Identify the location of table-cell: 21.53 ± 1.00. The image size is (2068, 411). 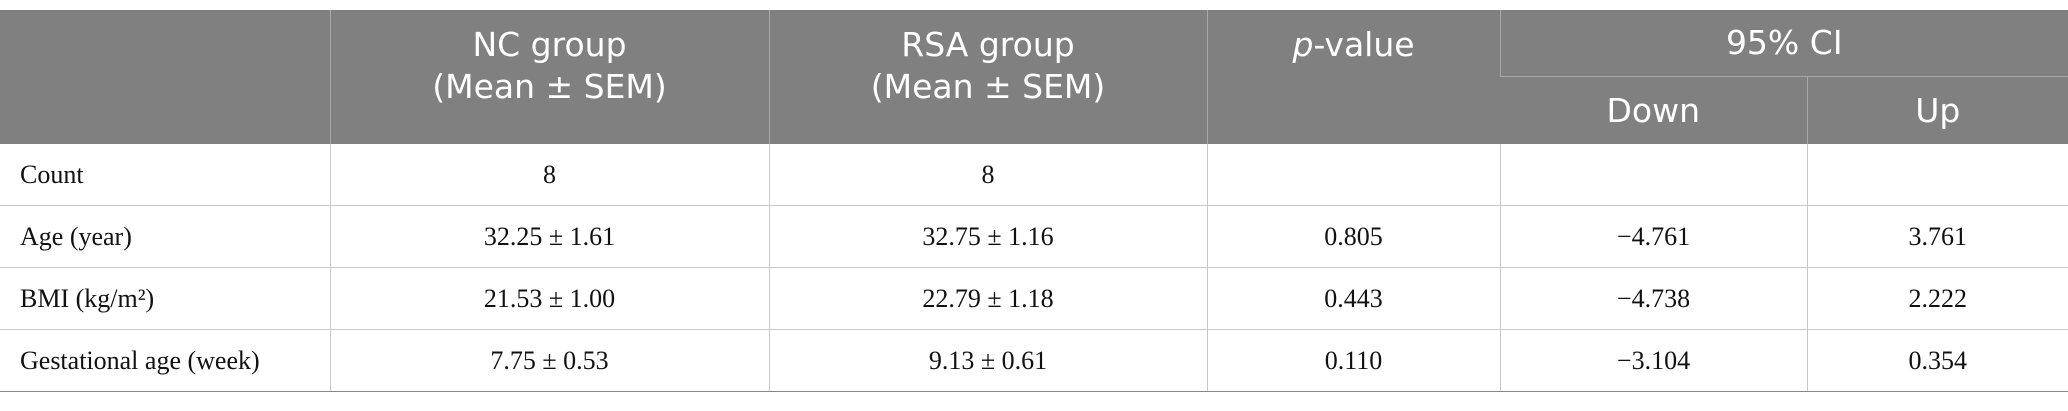
(549, 298).